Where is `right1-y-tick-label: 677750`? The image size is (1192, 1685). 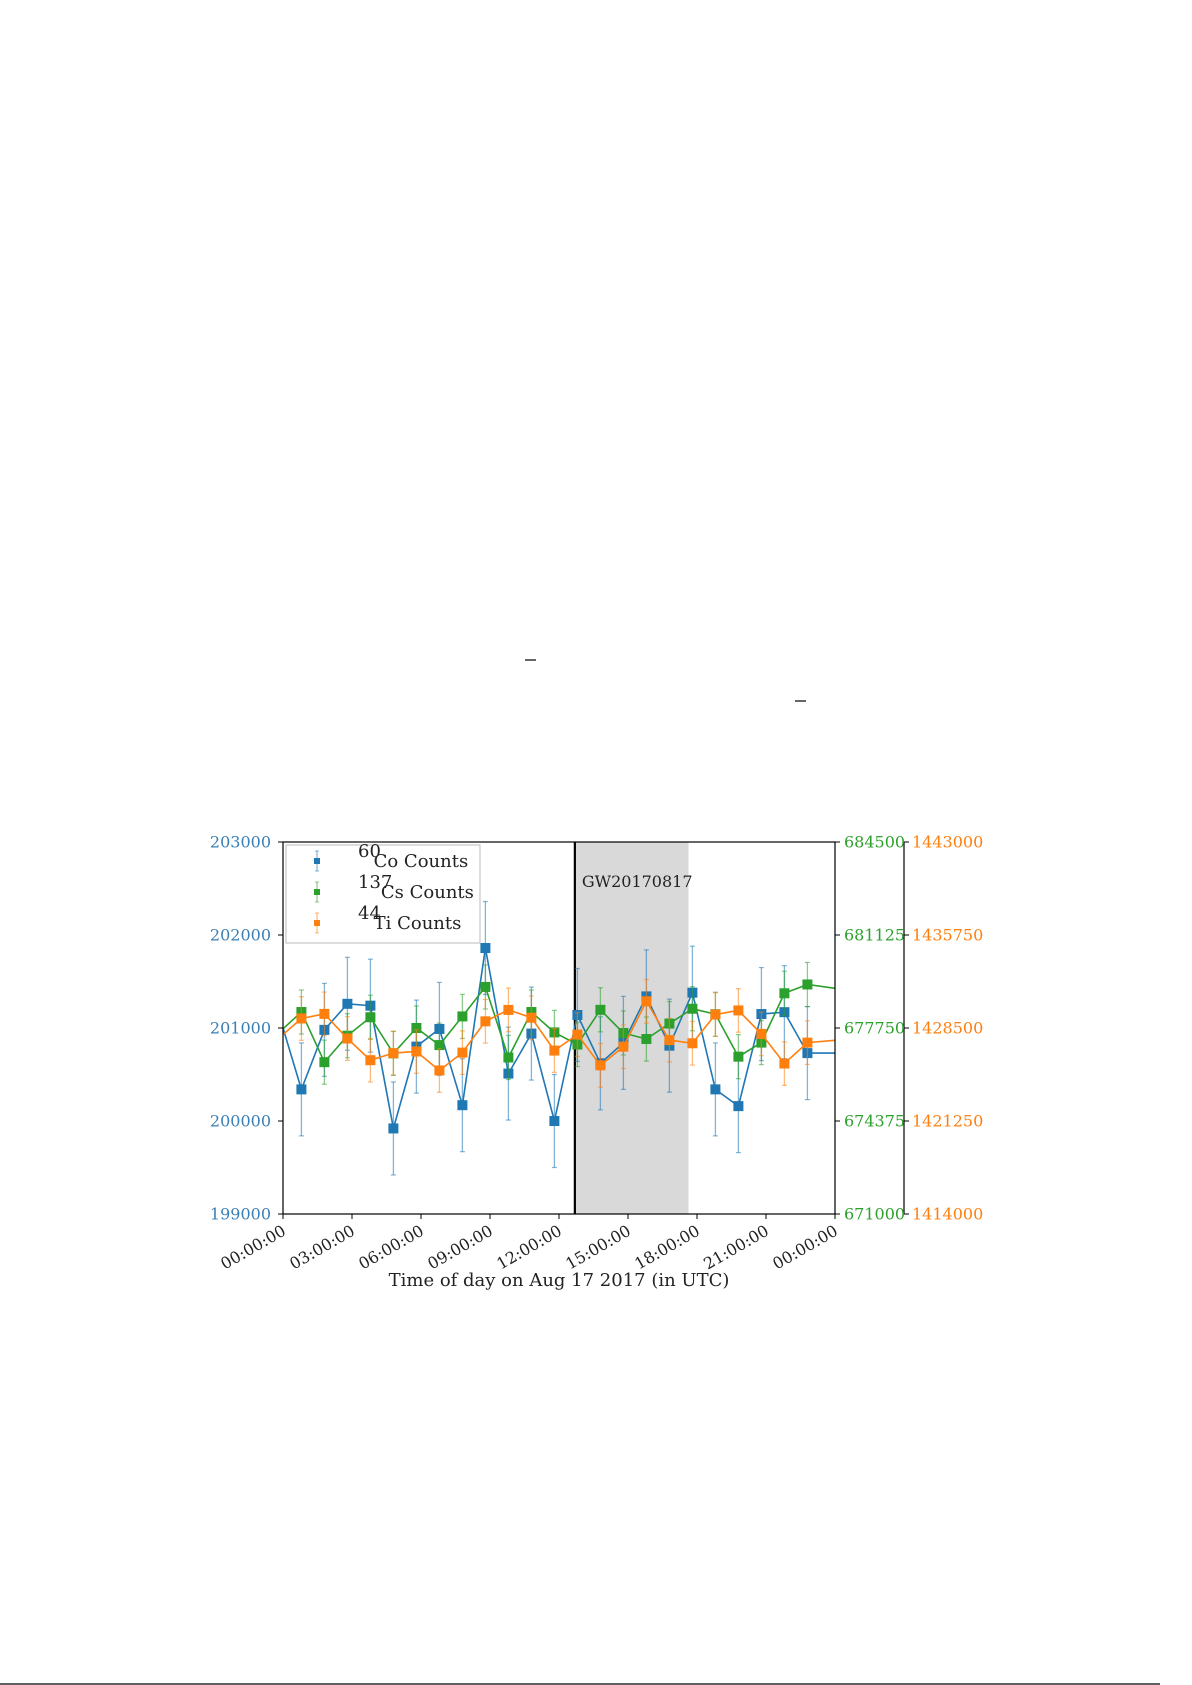
right1-y-tick-label: 677750 is located at coordinates (874, 1028).